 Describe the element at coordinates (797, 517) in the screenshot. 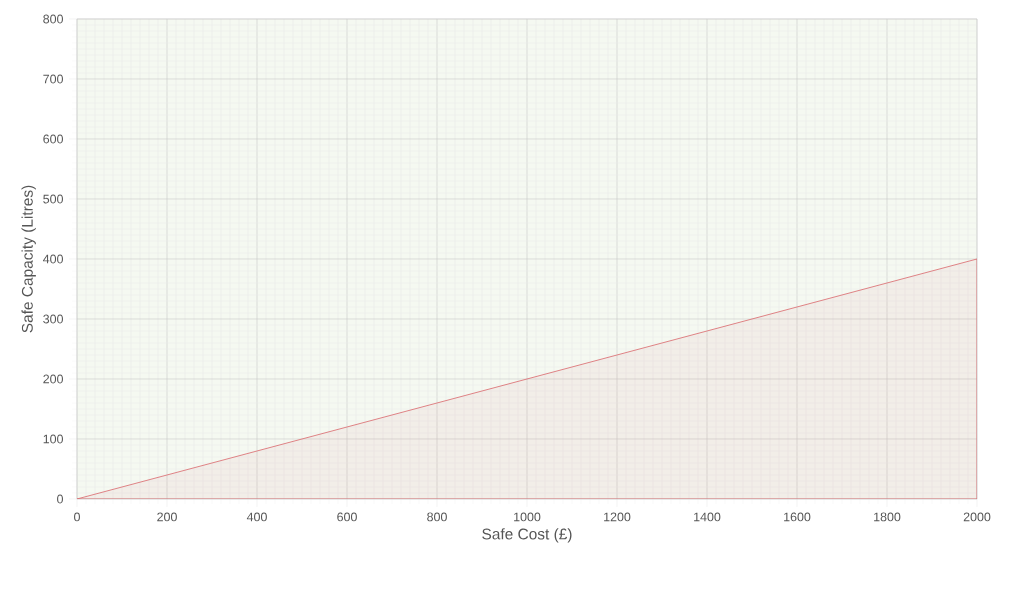

I see `x-tick-label: 1600` at that location.